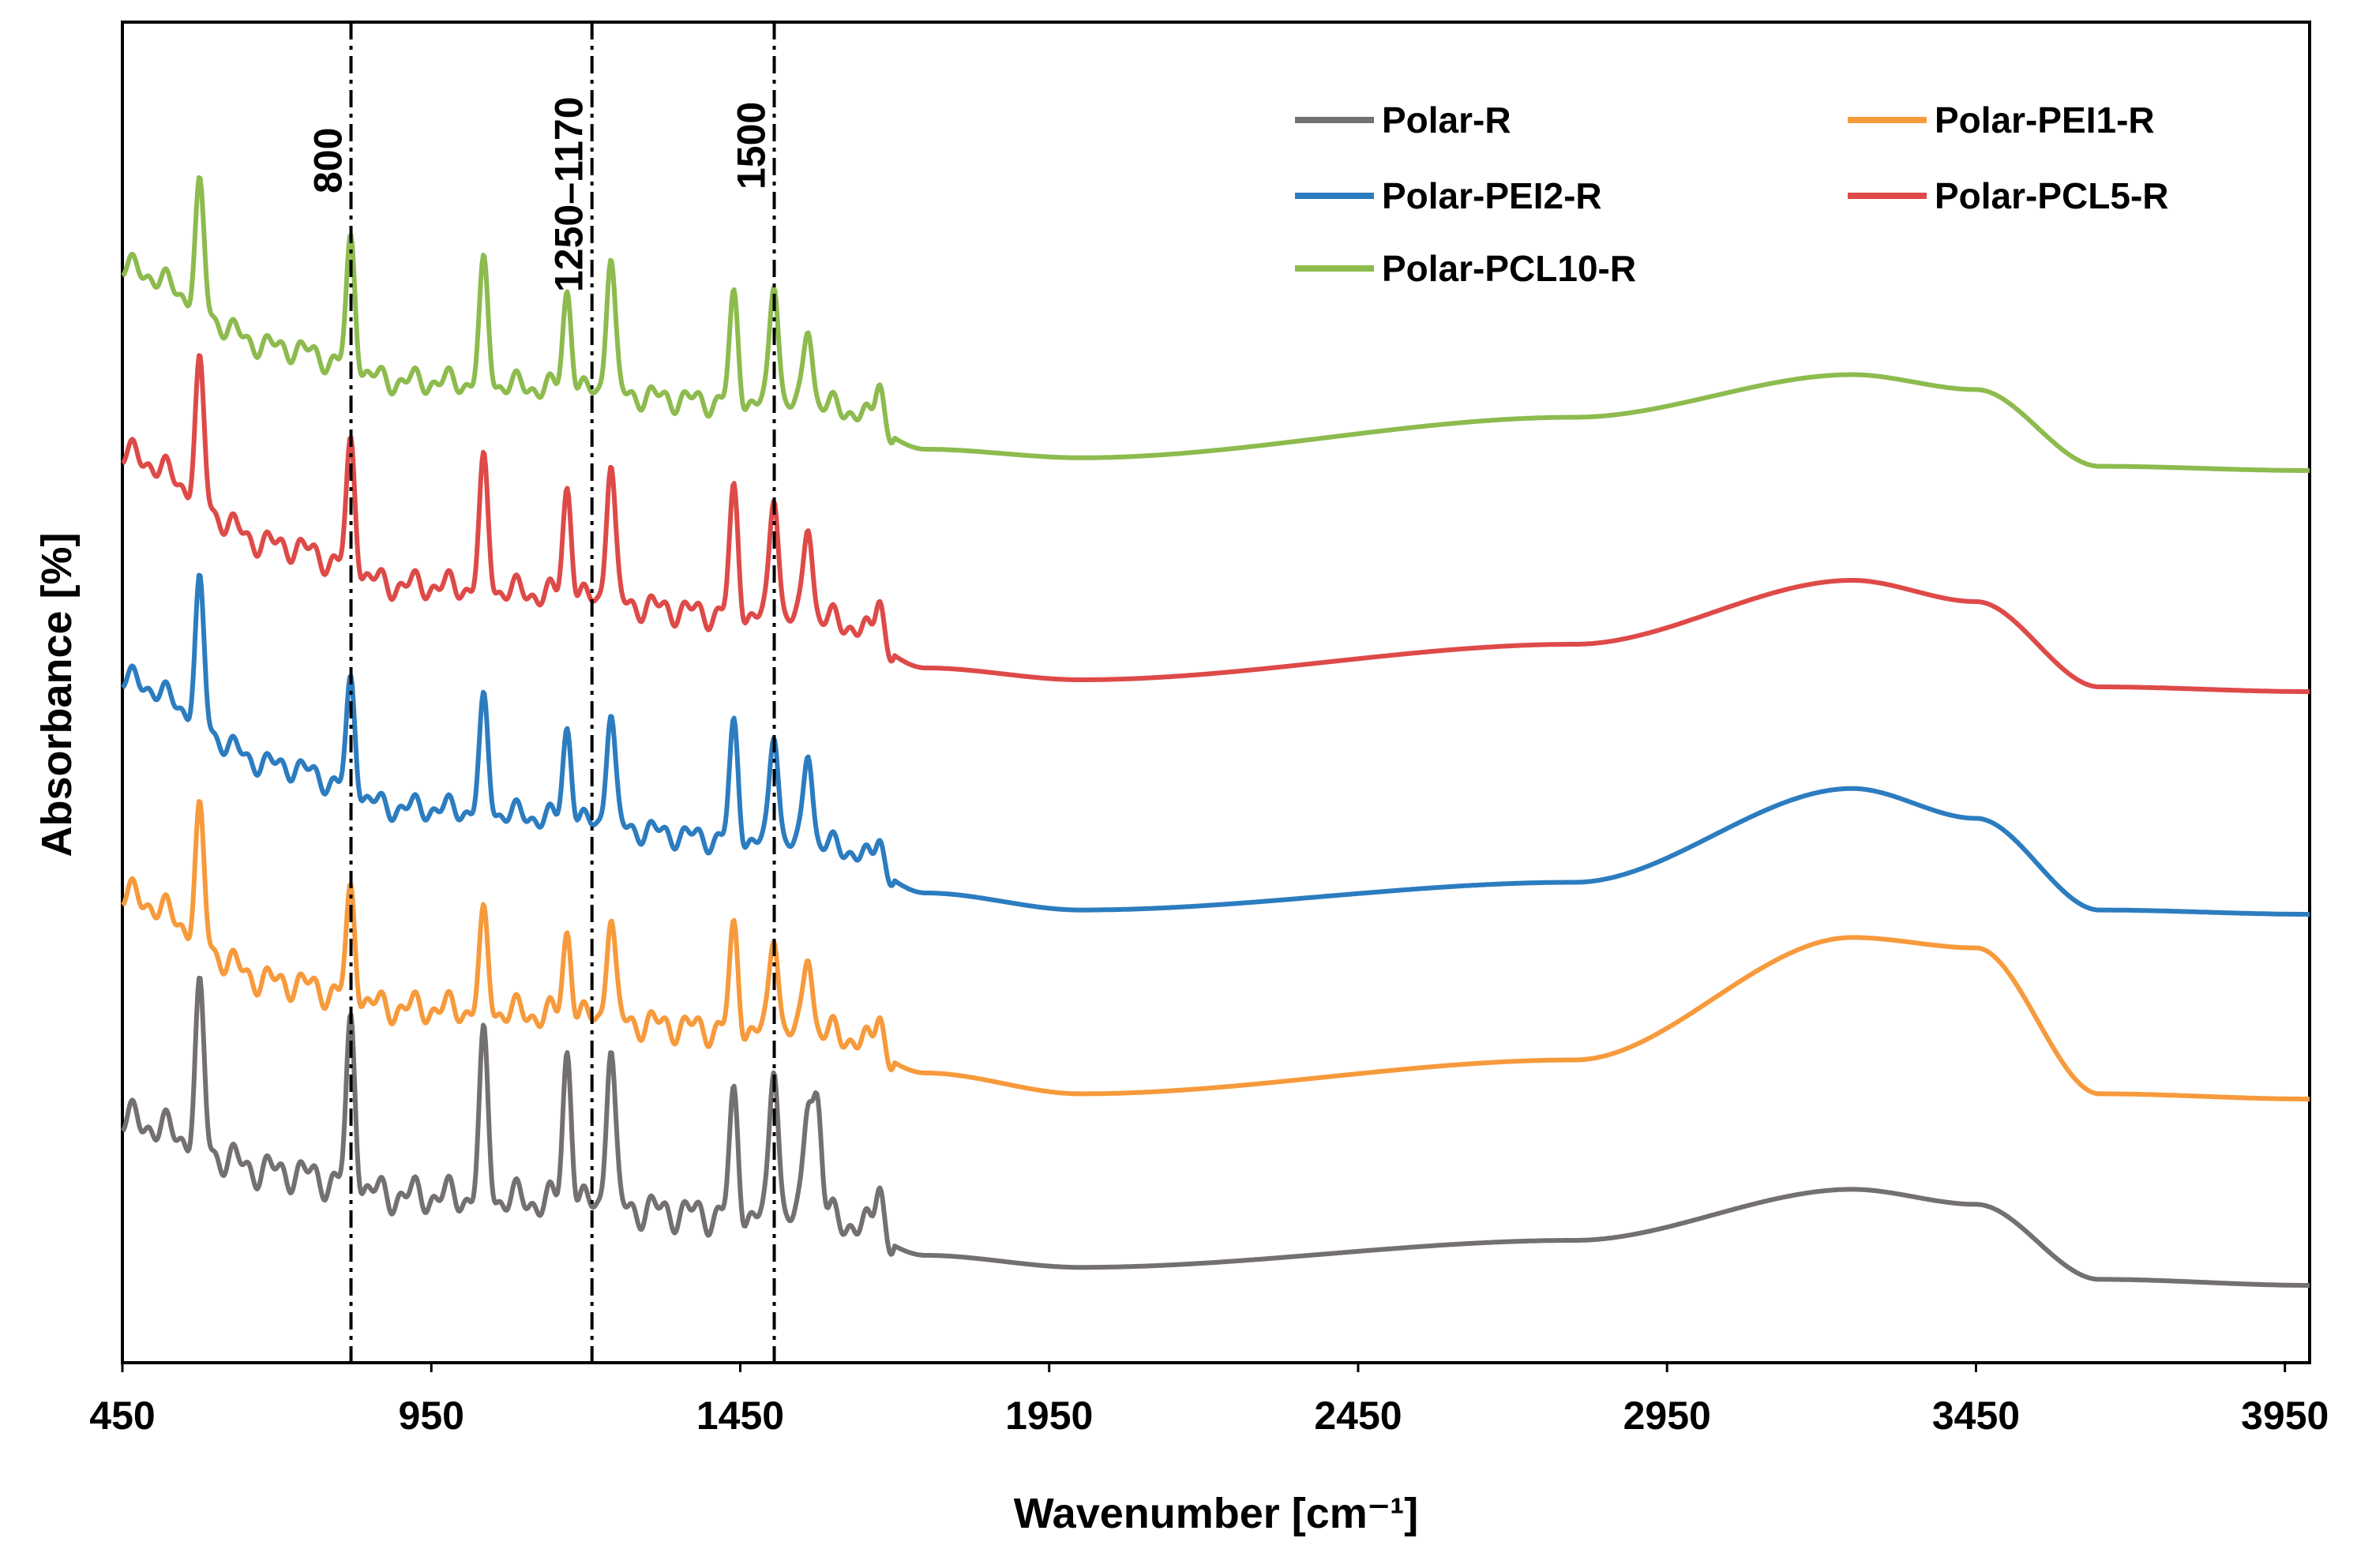  Describe the element at coordinates (1209, 1400) in the screenshot. I see `x-axis-ticks: 450 950 1450 1950 2450 2950 3450 3950` at that location.